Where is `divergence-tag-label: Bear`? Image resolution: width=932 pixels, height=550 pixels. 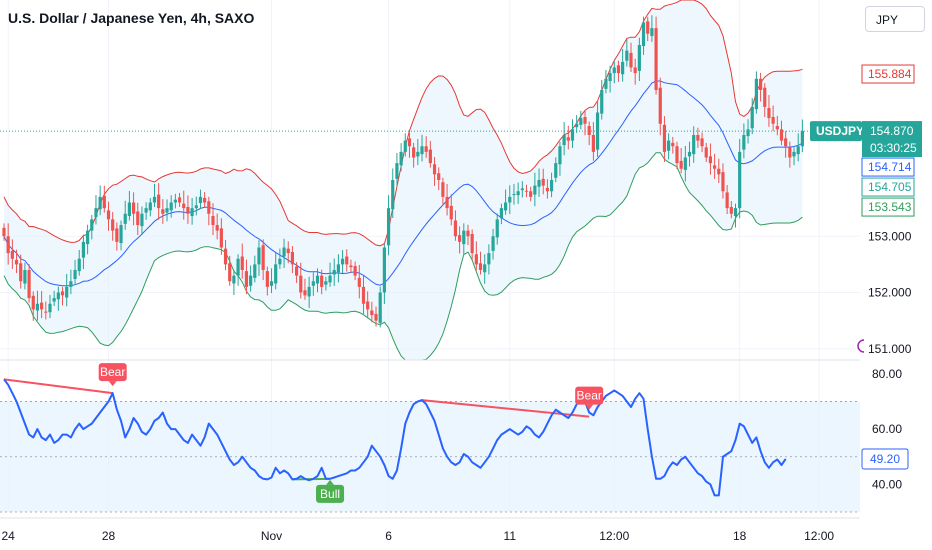
divergence-tag-label: Bear is located at coordinates (589, 396).